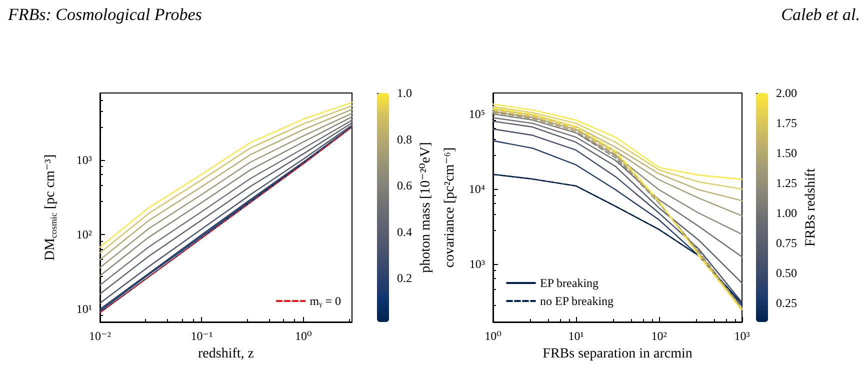  Describe the element at coordinates (404, 139) in the screenshot. I see `color-bar-label: 0.8` at that location.